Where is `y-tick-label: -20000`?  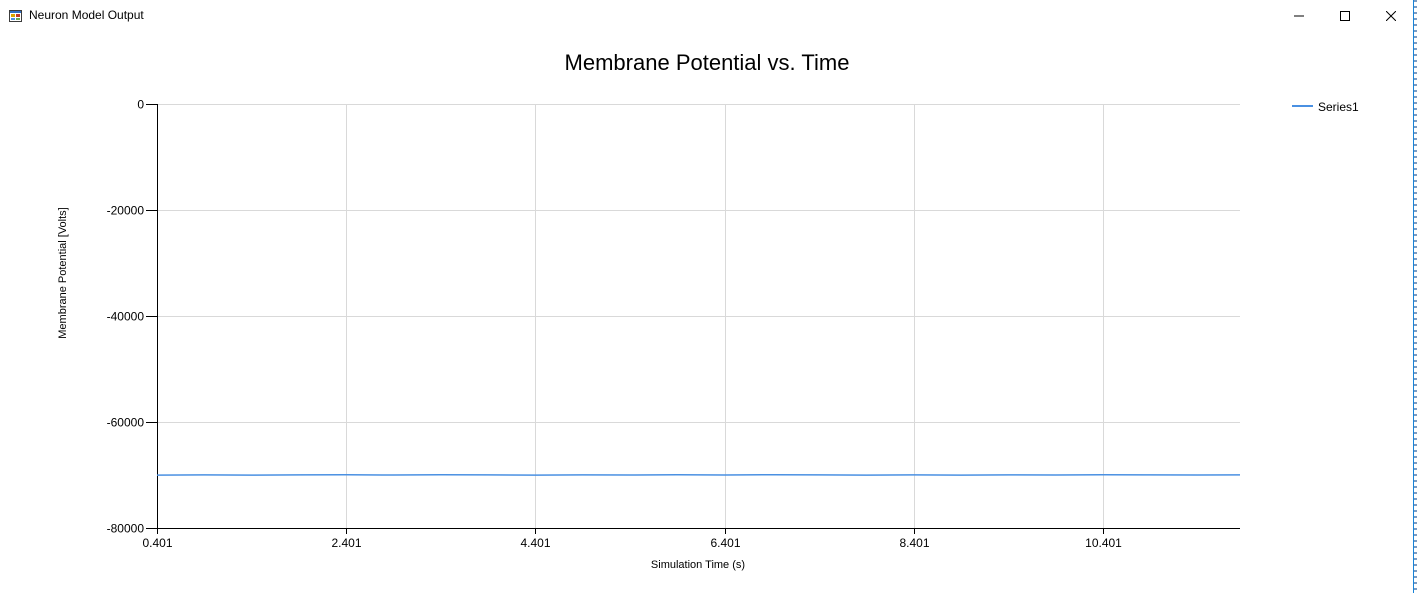 y-tick-label: -20000 is located at coordinates (126, 211).